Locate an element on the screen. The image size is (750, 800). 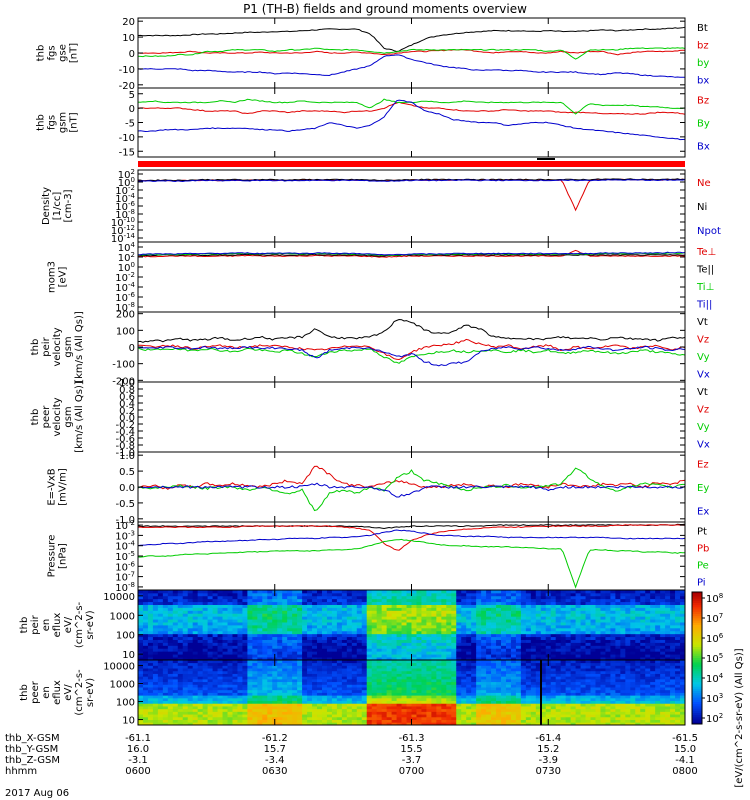
legend-Bt: Bt is located at coordinates (702, 28).